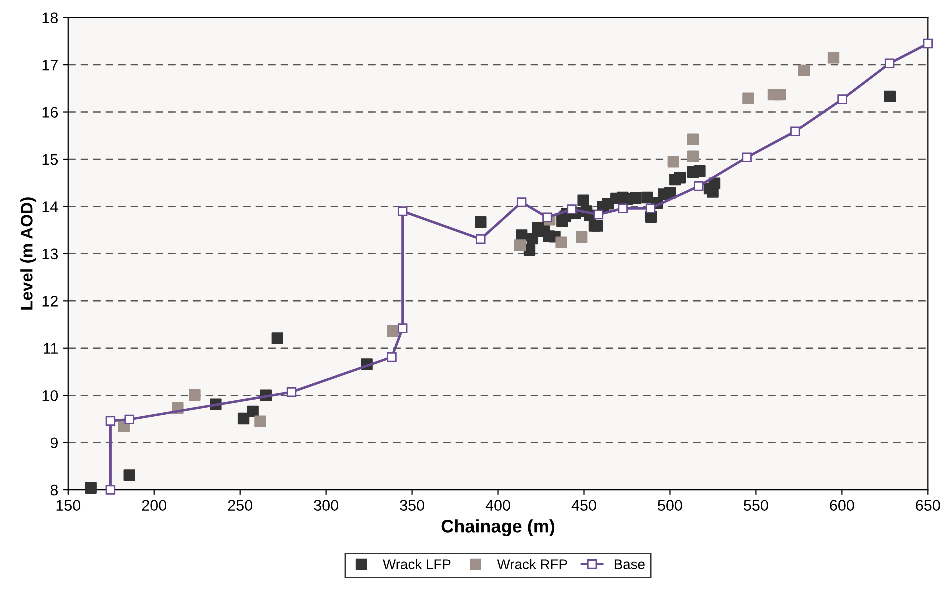 The height and width of the screenshot is (594, 950). Describe the element at coordinates (50, 18) in the screenshot. I see `y-tick-label: 18` at that location.